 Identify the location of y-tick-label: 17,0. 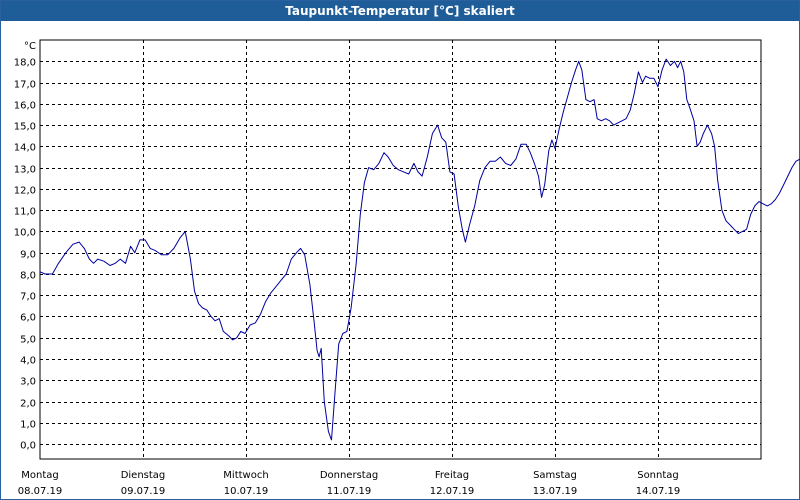
(25, 85).